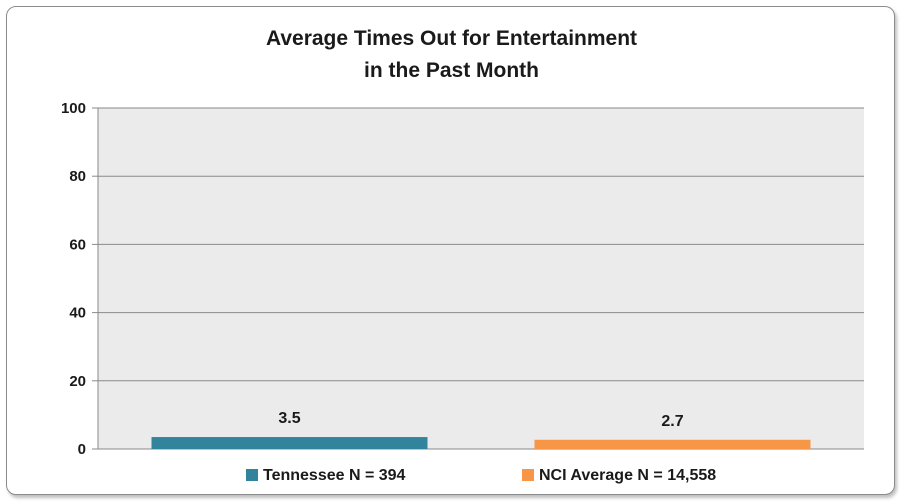  What do you see at coordinates (334, 475) in the screenshot?
I see `legend-label-tennessee-n-394: Tennessee N = 394` at bounding box center [334, 475].